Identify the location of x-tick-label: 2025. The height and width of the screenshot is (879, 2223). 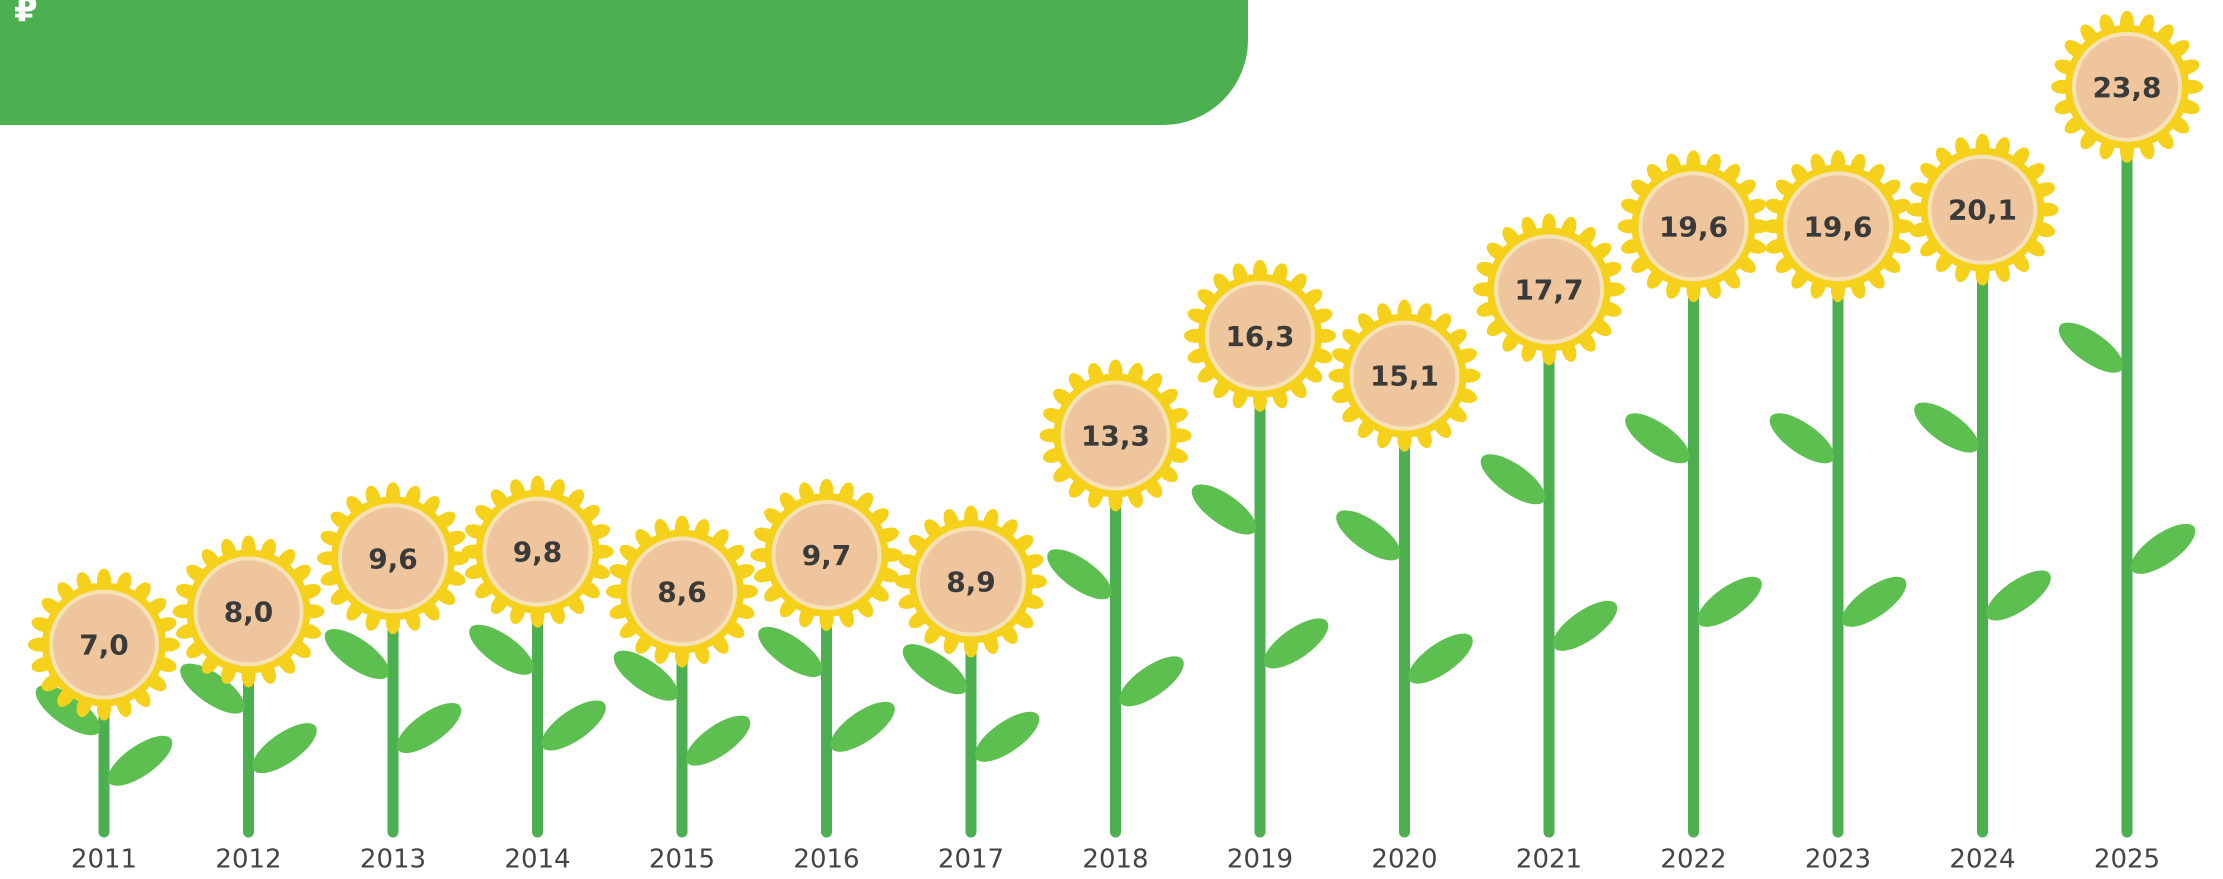
(2127, 860).